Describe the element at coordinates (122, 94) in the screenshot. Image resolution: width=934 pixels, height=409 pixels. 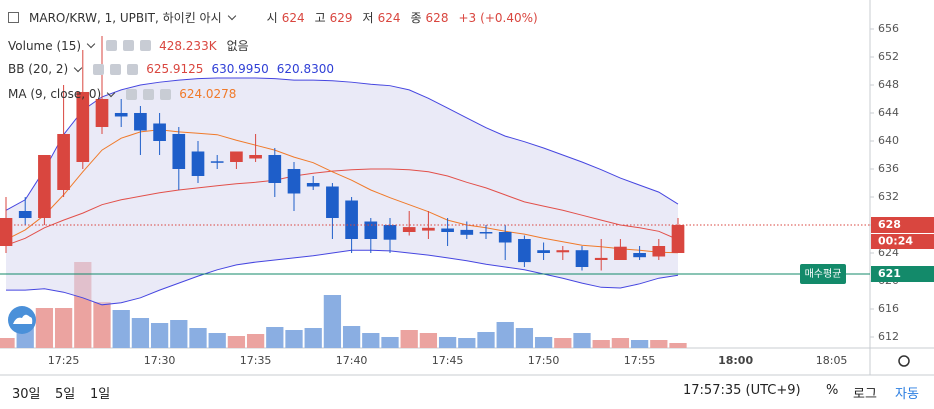
I see `ma-legend: MA (9, close, 0) 624.0278` at that location.